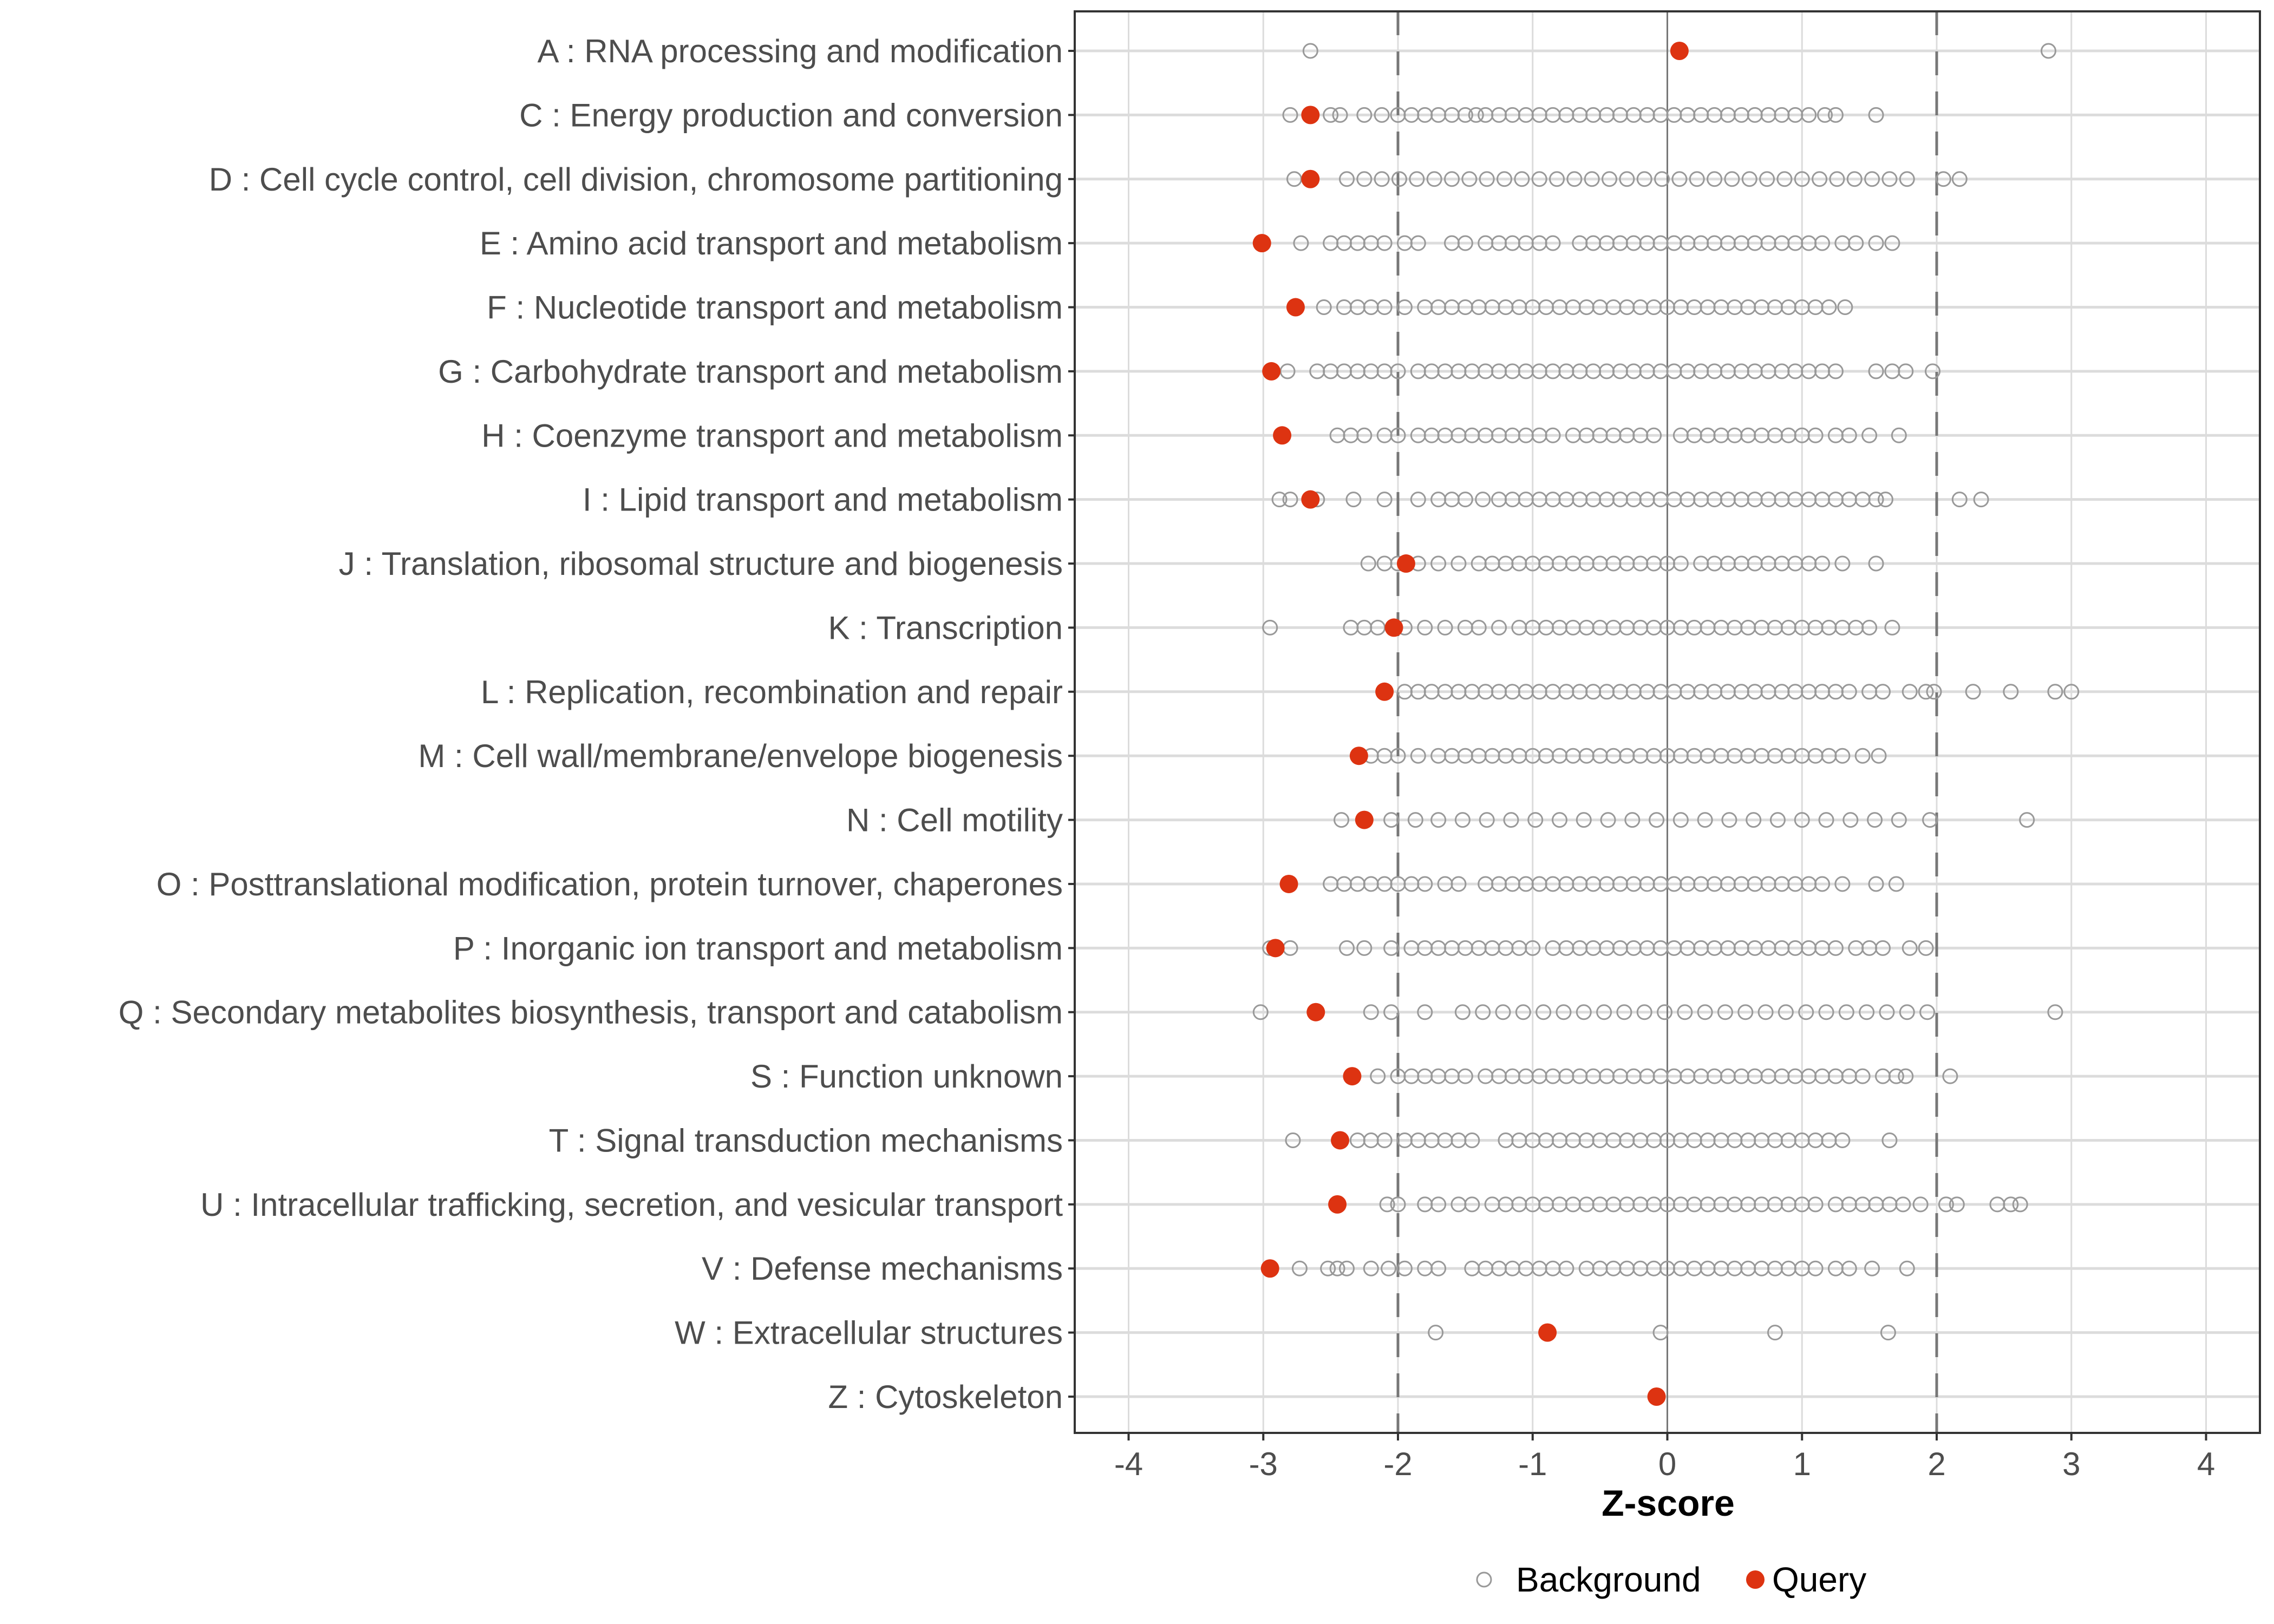 The height and width of the screenshot is (1624, 2274). Describe the element at coordinates (1756, 1580) in the screenshot. I see `legend-query-marker` at that location.